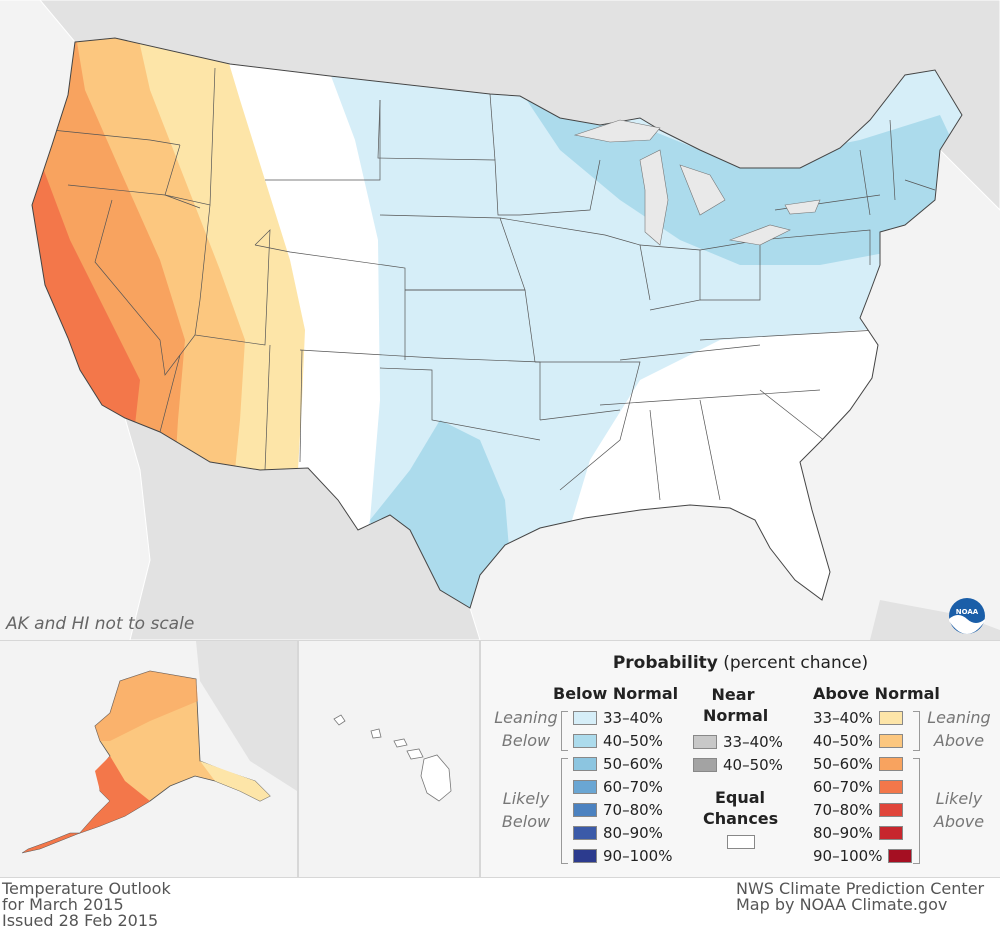  Describe the element at coordinates (736, 705) in the screenshot. I see `near-normal-heading: Near Normal` at that location.